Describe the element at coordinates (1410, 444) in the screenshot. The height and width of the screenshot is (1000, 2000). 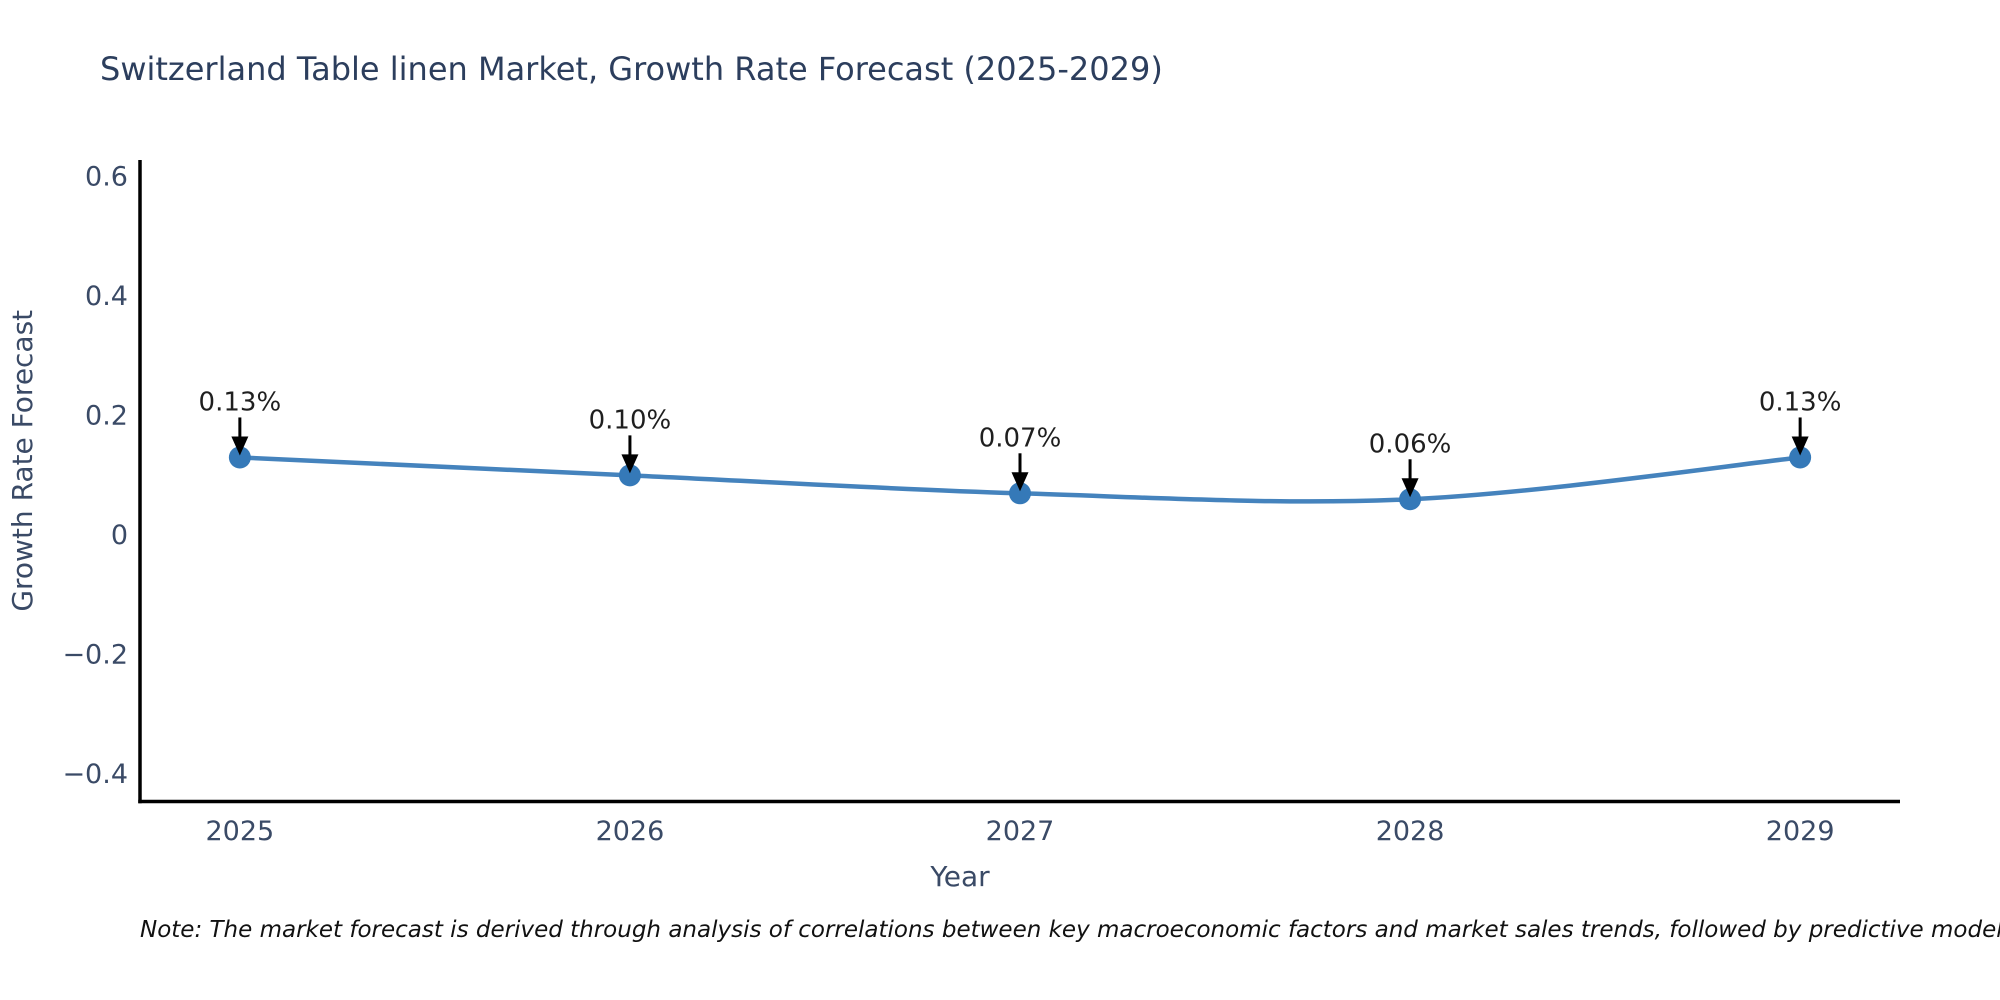
I see `data-point-label: 0.06%` at that location.